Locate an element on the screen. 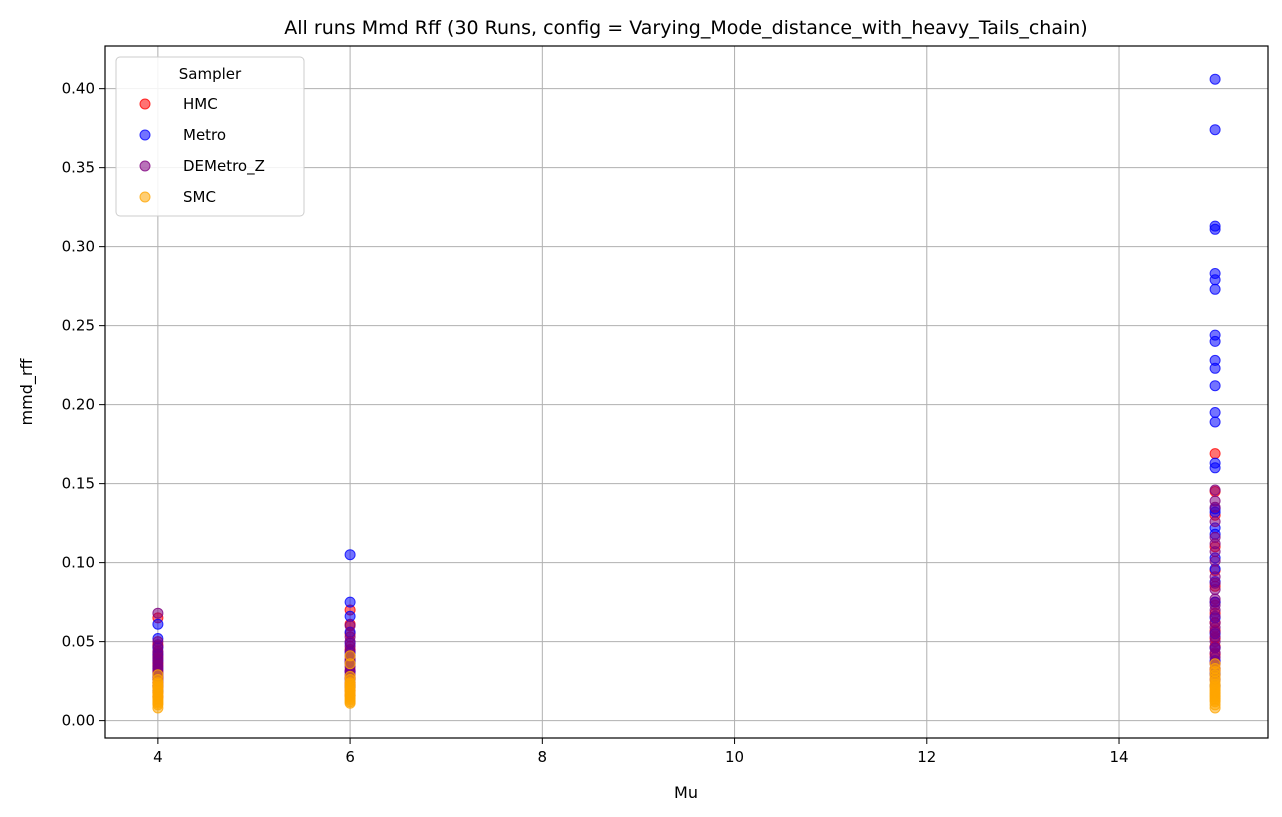 Image resolution: width=1282 pixels, height=817 pixels. y-tick-label: 0.35 is located at coordinates (78, 168).